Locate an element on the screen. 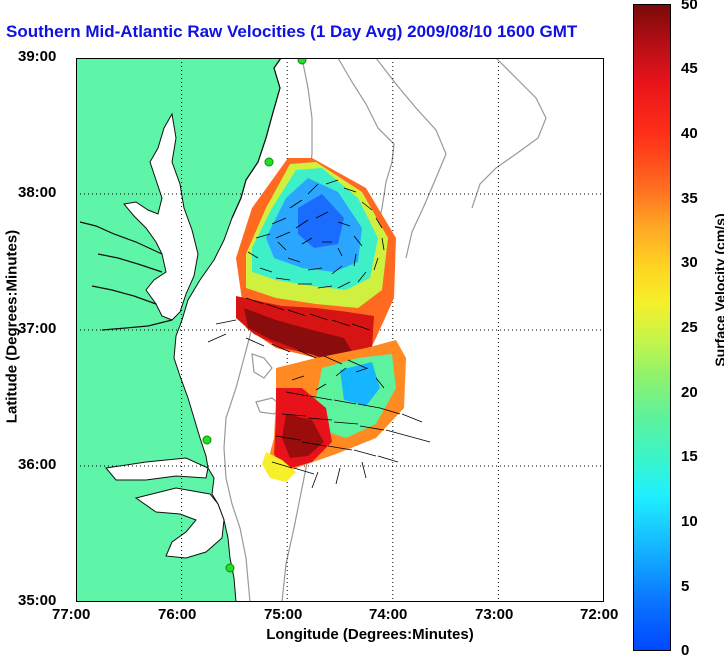 This screenshot has height=659, width=724. albemarle-sound is located at coordinates (157, 469).